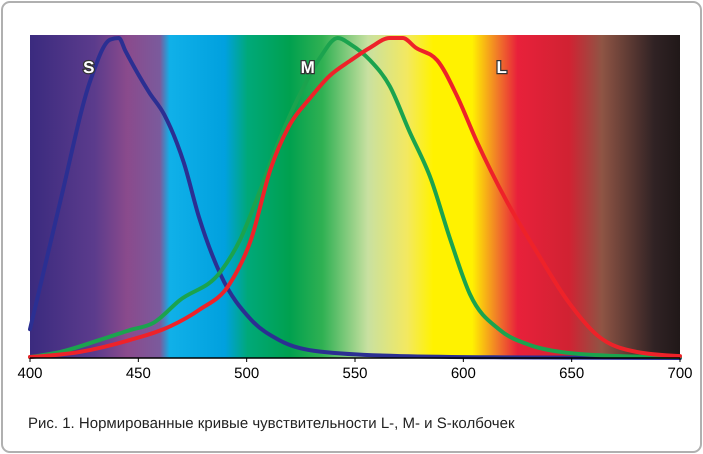 The width and height of the screenshot is (703, 454). What do you see at coordinates (680, 373) in the screenshot?
I see `x-tick-label: 700` at bounding box center [680, 373].